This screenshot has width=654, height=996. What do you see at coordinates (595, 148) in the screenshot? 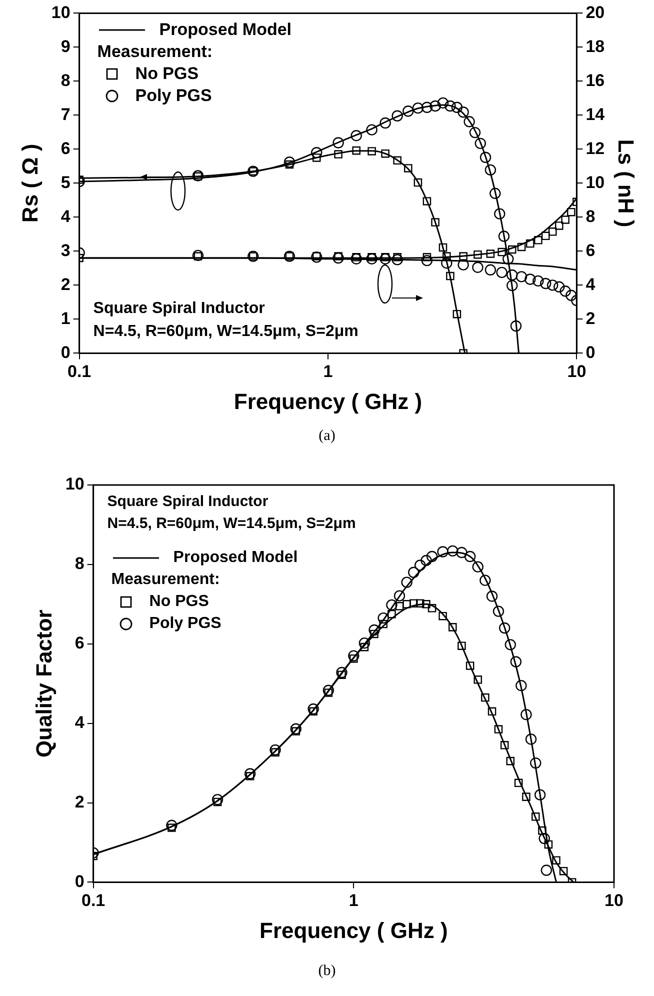
I see `y2-tick-label: 12` at bounding box center [595, 148].